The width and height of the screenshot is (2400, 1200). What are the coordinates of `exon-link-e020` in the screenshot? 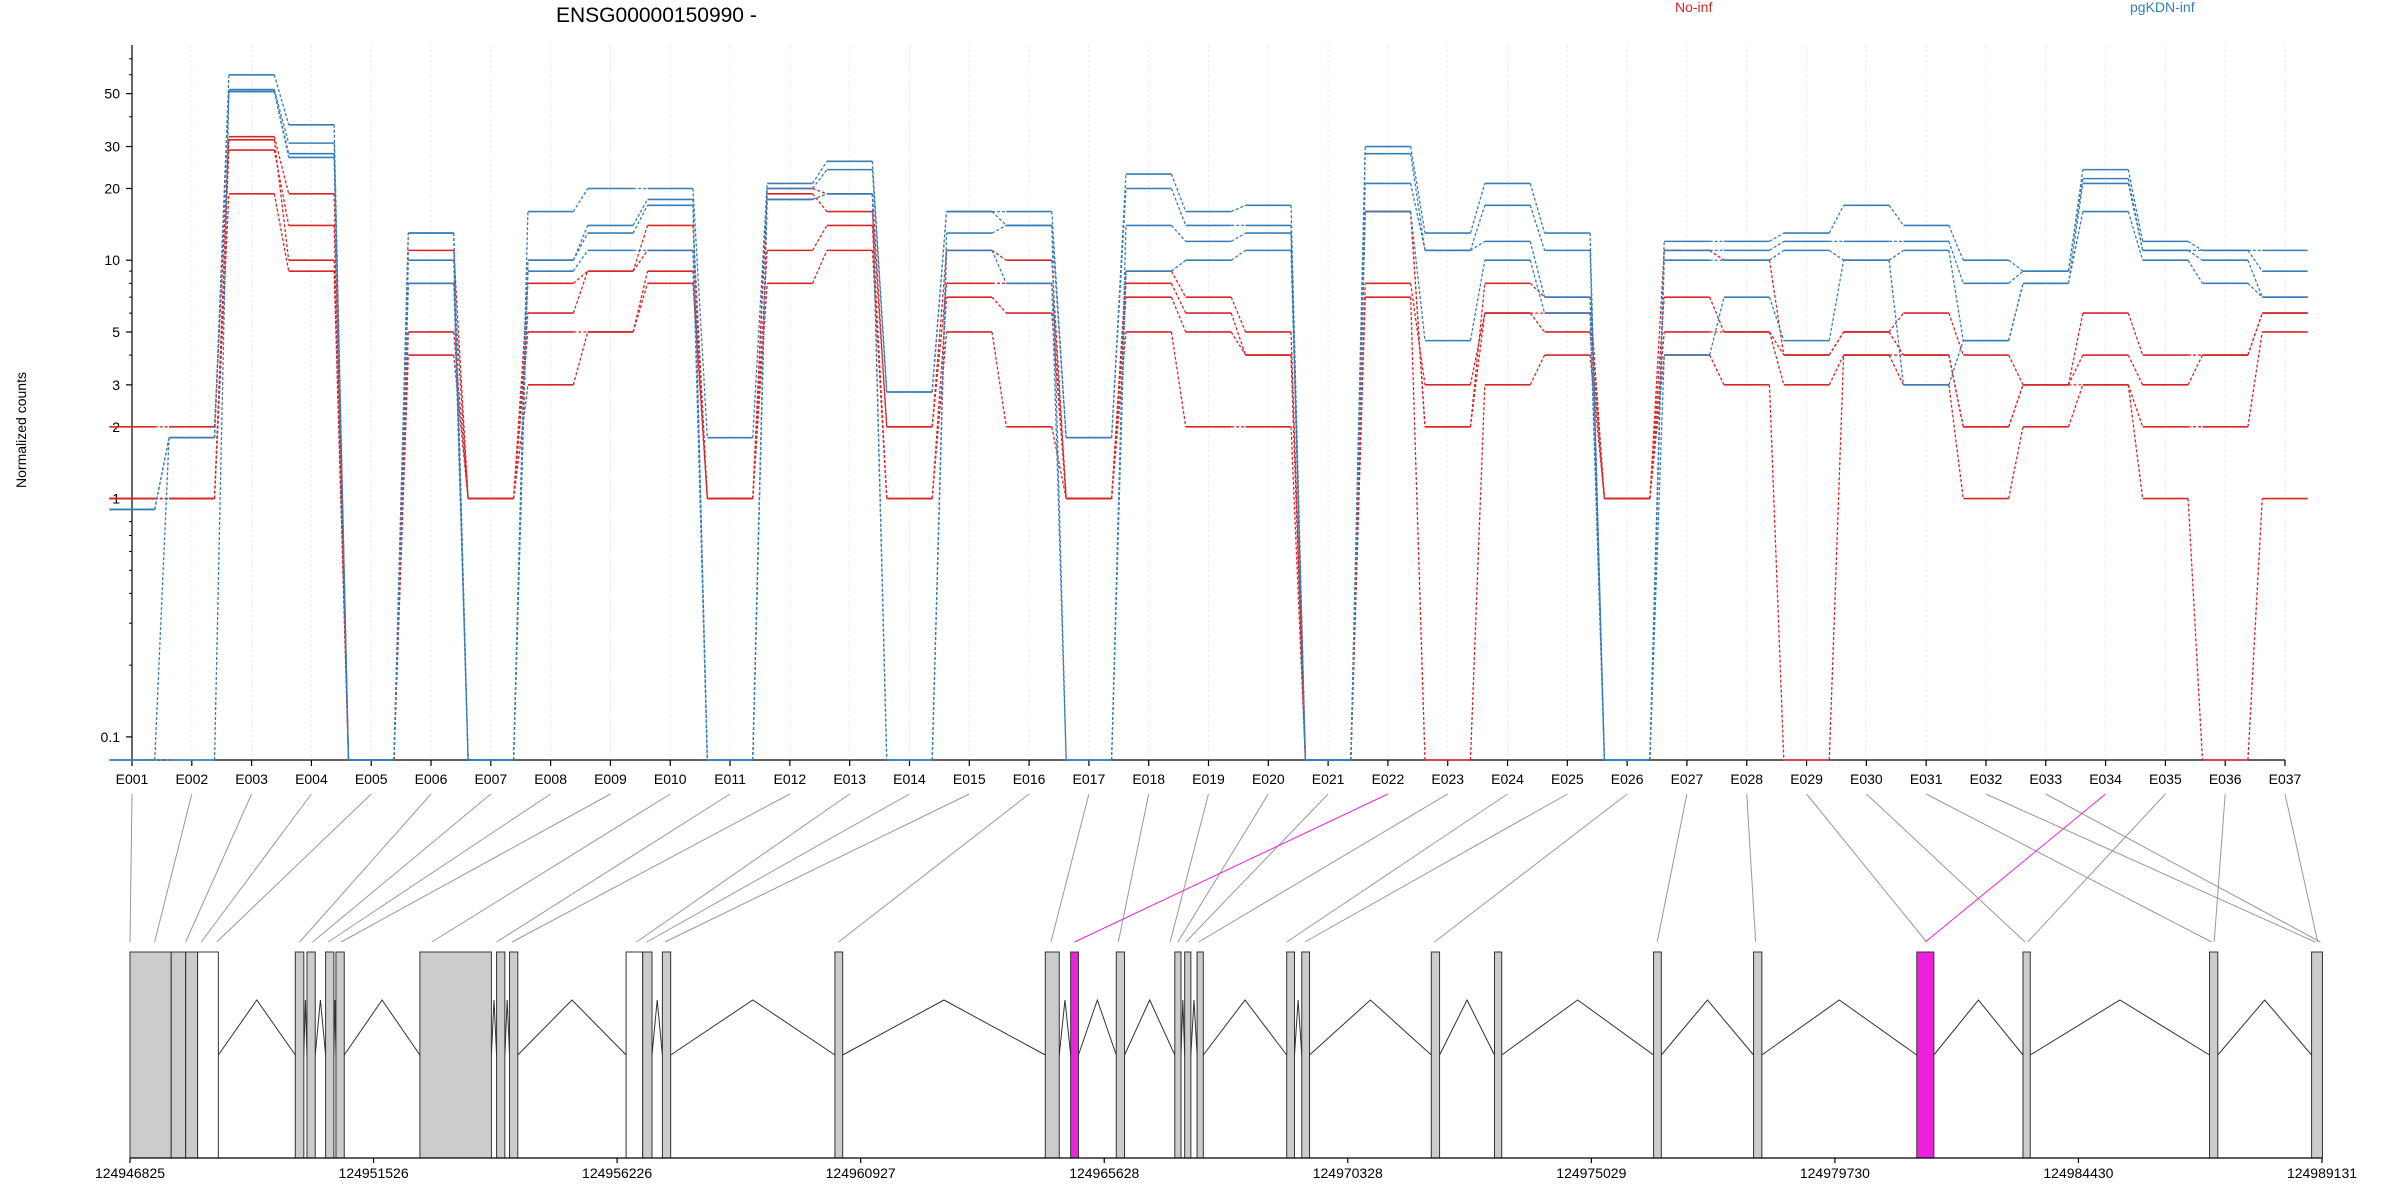 It's located at (1223, 868).